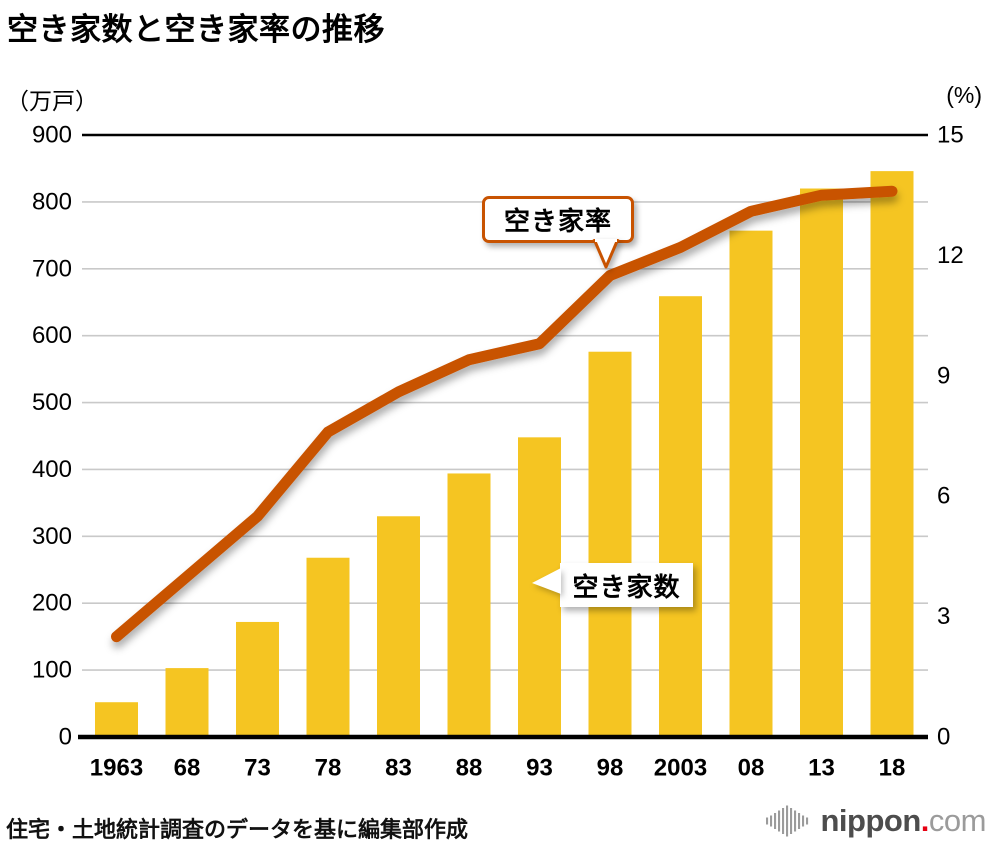  I want to click on right-axis-unit-label: (%), so click(964, 95).